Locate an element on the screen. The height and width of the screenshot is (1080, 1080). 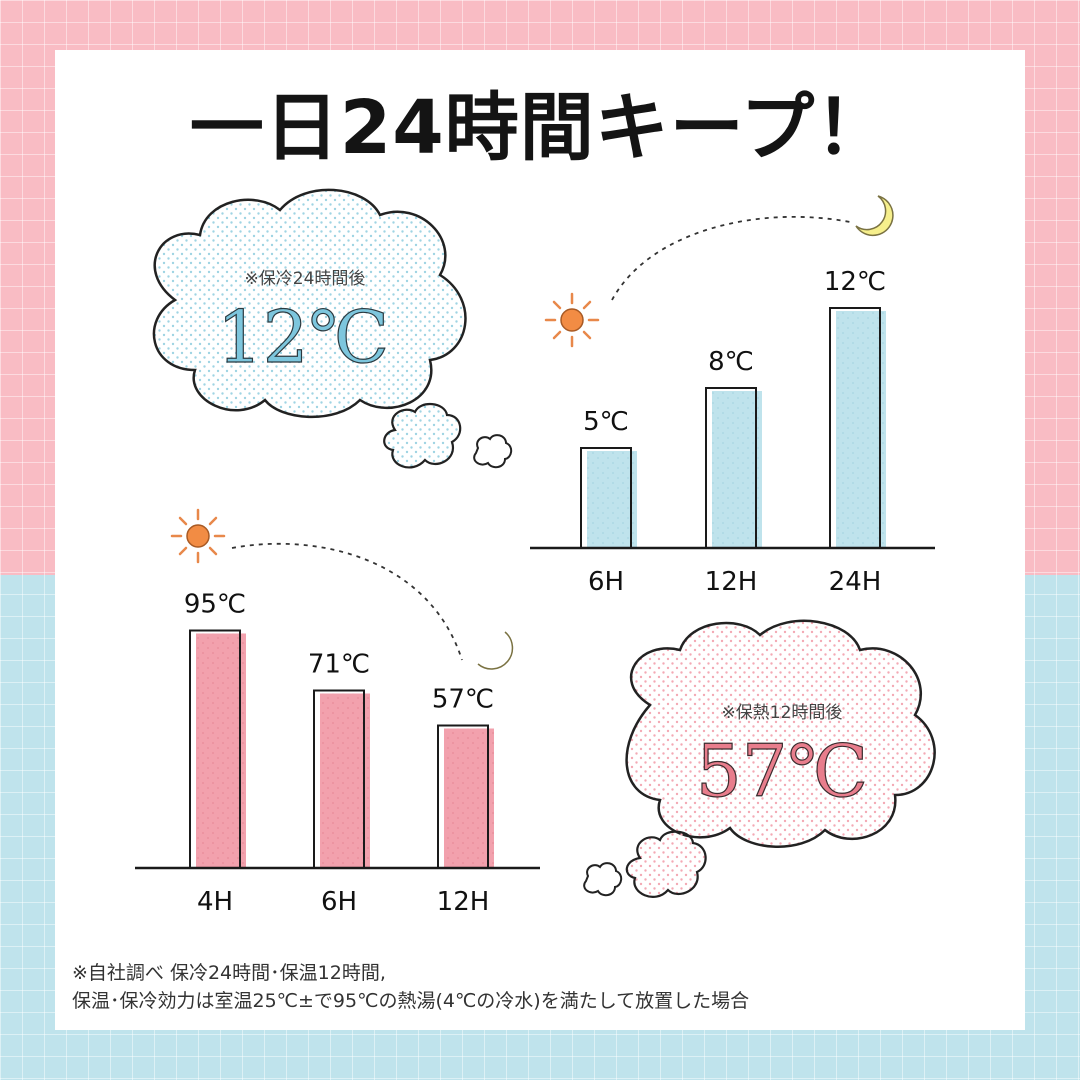
x-tick-label: 4H is located at coordinates (215, 902).